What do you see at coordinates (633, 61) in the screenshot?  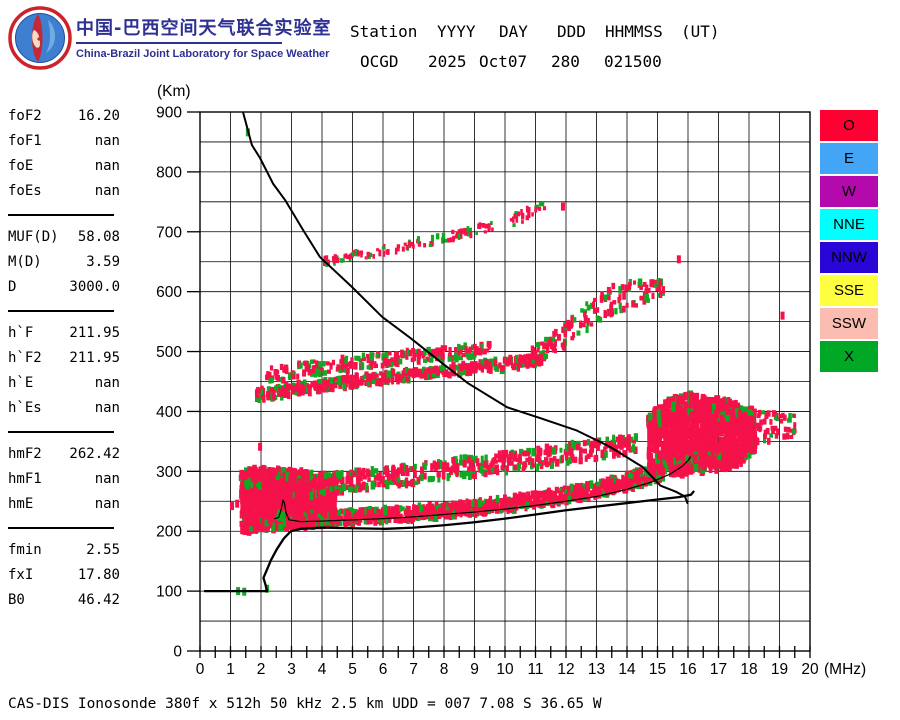 I see `header-value-hhmmss: 021500` at bounding box center [633, 61].